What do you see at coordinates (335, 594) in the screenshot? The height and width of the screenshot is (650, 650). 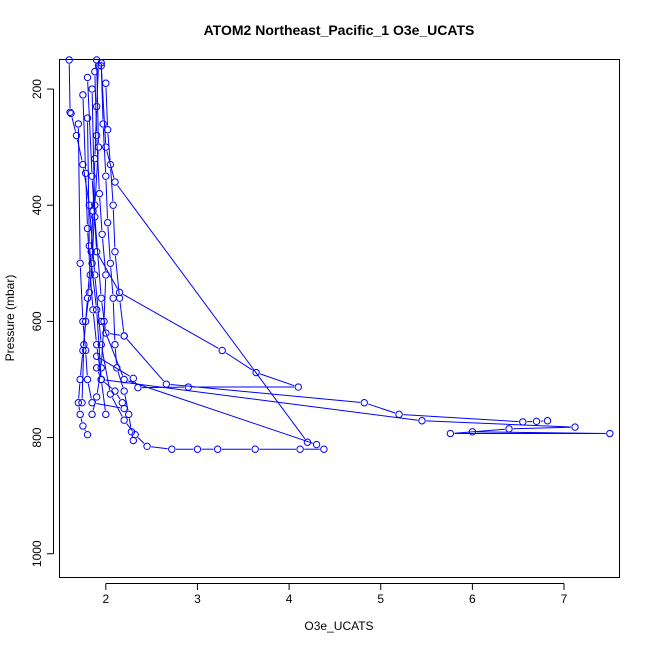 I see `x-axis: 2 3 4 5 6 7` at bounding box center [335, 594].